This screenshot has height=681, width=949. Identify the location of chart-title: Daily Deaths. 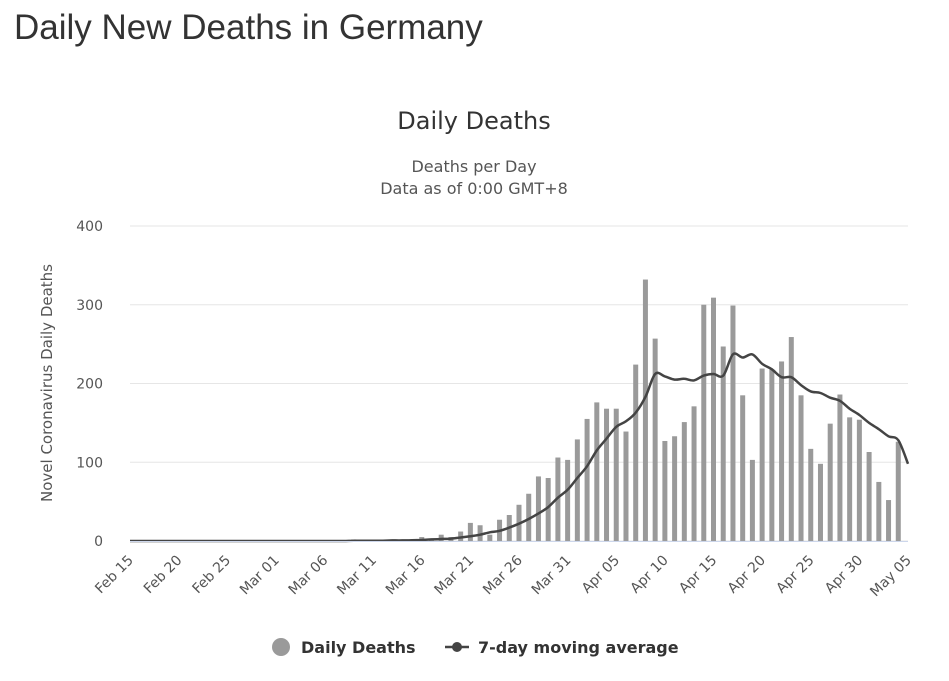
(473, 121).